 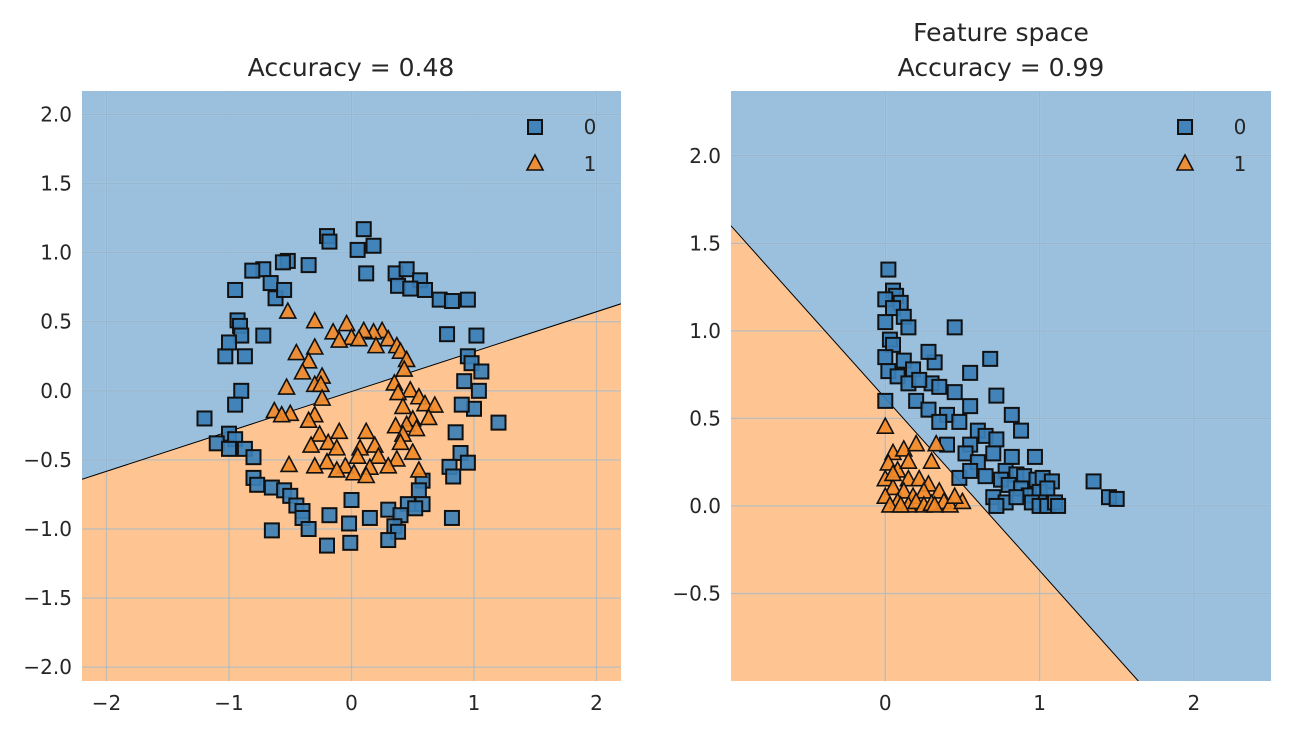 What do you see at coordinates (1001, 67) in the screenshot?
I see `right-plot-subtitle: Accuracy = 0.99` at bounding box center [1001, 67].